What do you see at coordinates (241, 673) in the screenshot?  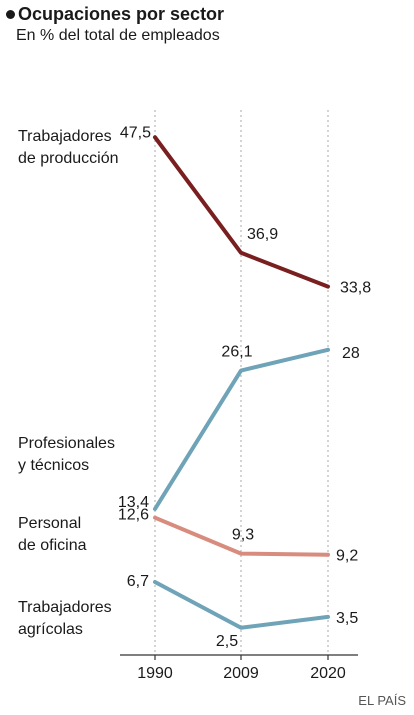 I see `x-tick-label-2009: 2009` at bounding box center [241, 673].